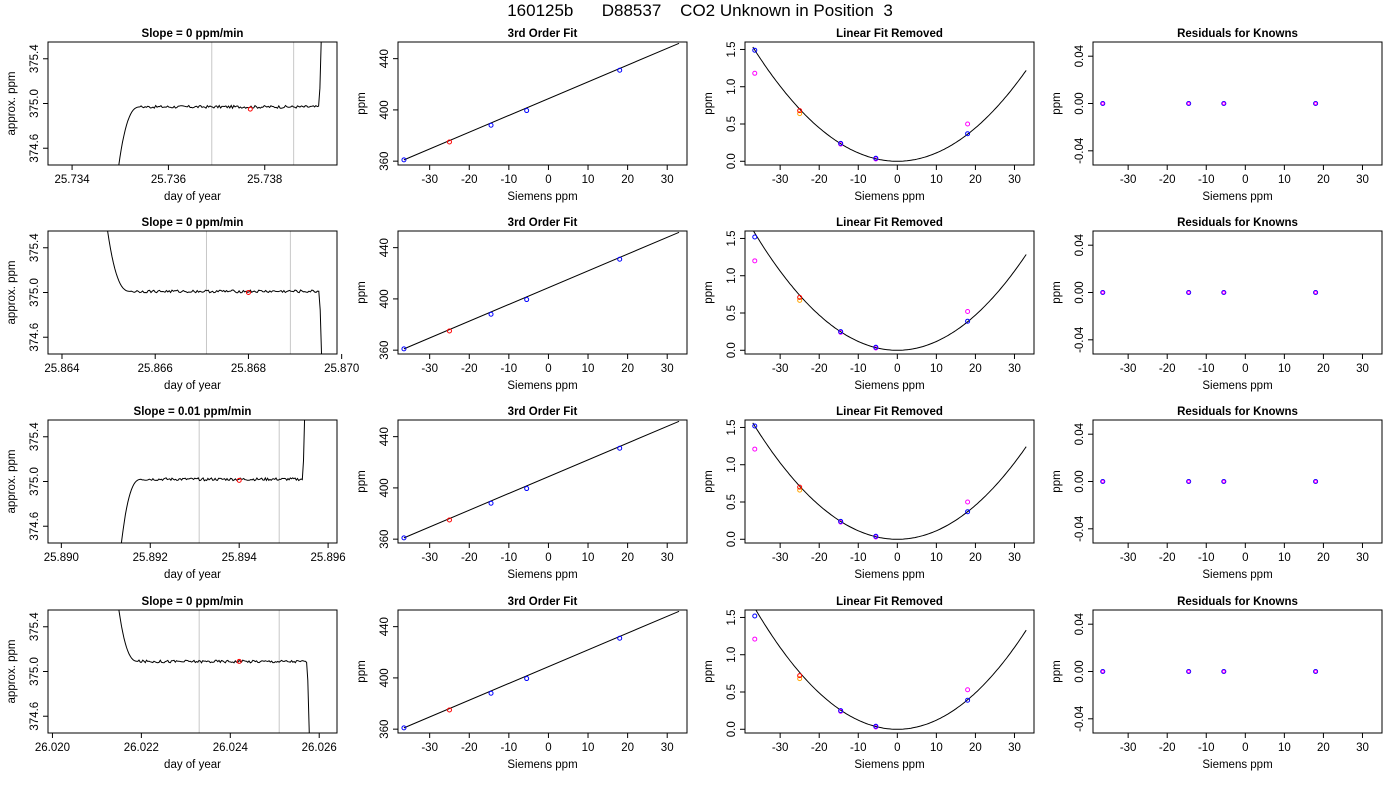  I want to click on y-tick-label: 375.0, so click(35, 292).